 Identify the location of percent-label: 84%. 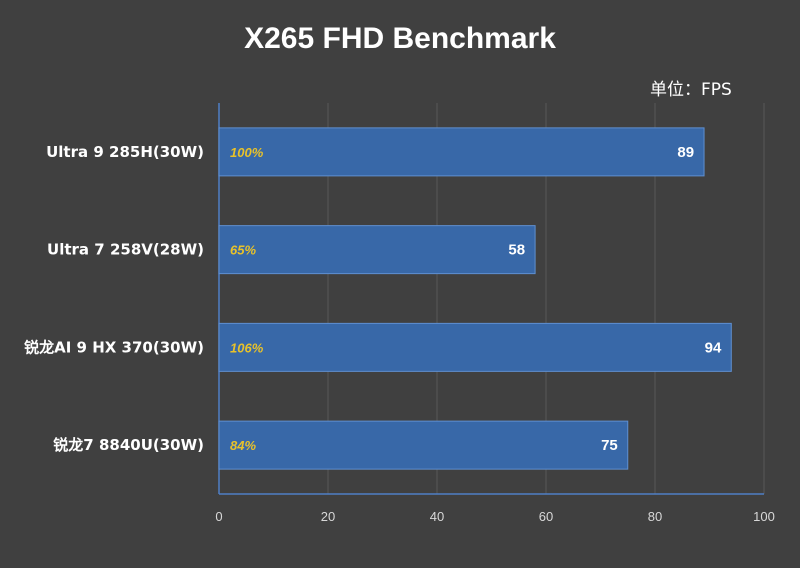
(243, 445).